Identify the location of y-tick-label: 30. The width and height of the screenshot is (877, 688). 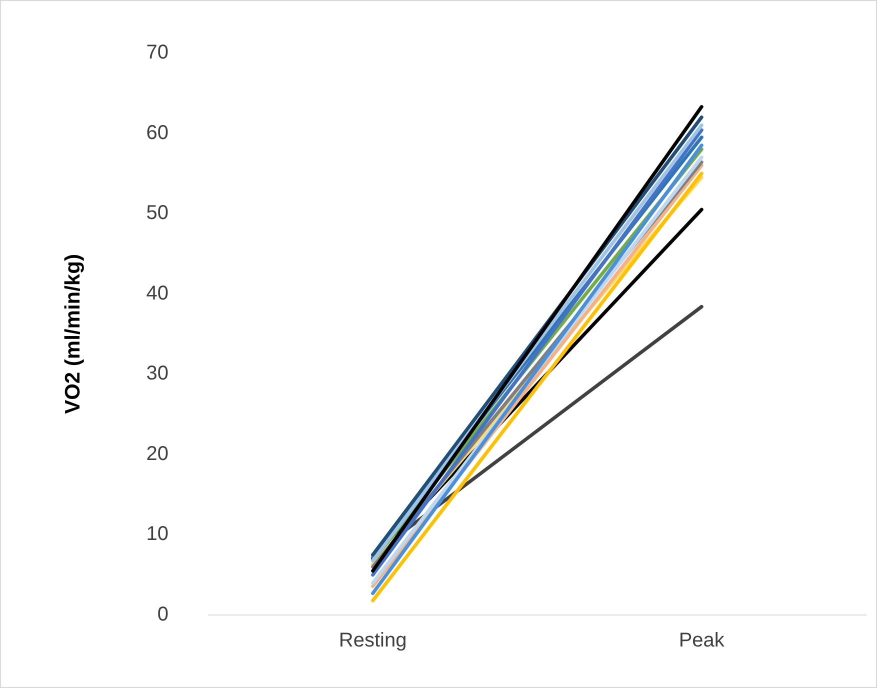
(157, 373).